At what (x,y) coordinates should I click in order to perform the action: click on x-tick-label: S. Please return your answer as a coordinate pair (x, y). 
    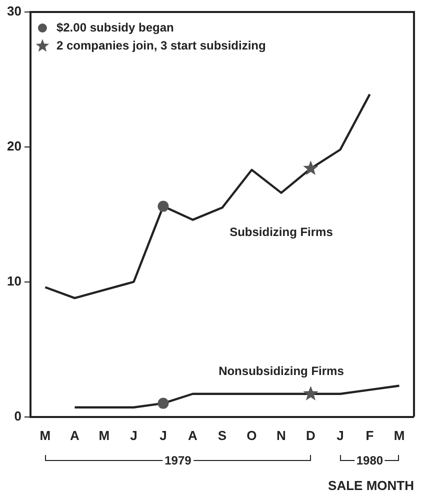
    Looking at the image, I should click on (222, 436).